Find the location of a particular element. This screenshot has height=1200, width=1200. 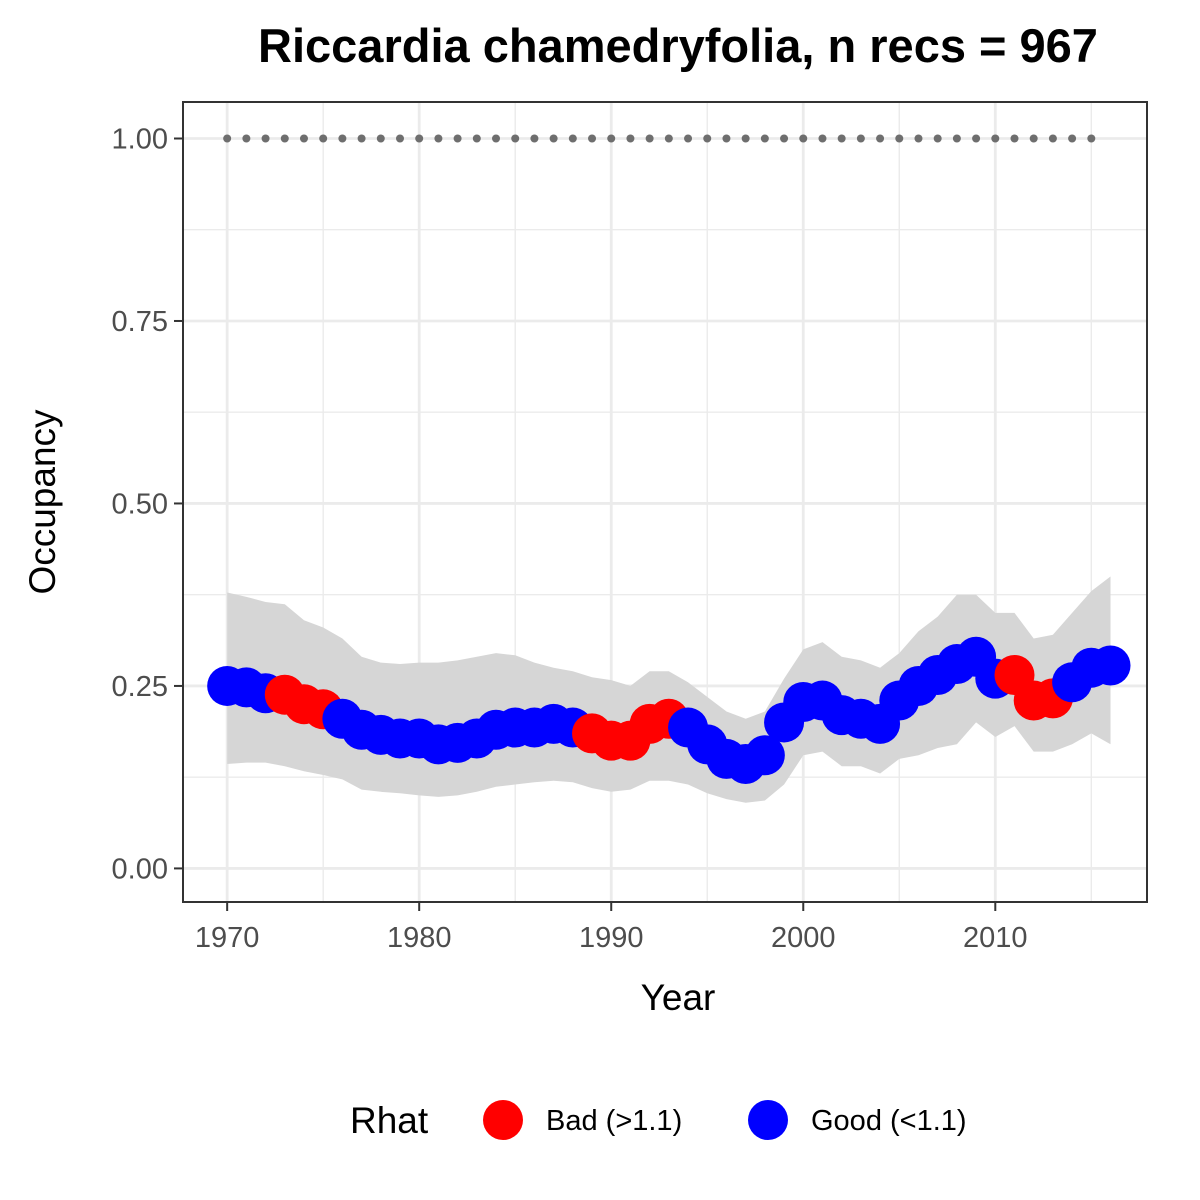

y-tick-label: 0.00 is located at coordinates (140, 869).